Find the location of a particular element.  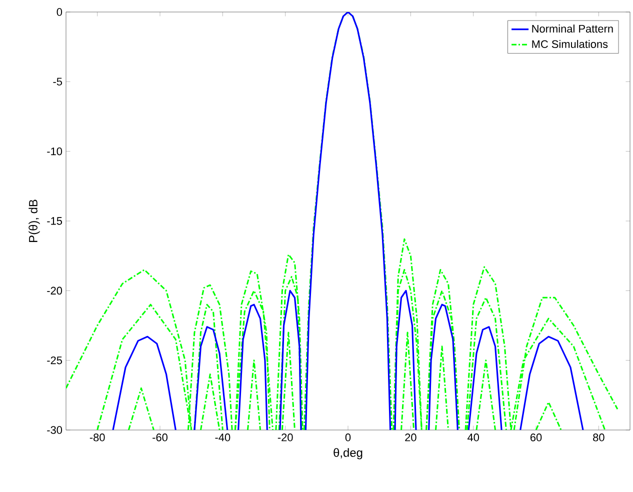

legend-label: MC Simulations is located at coordinates (570, 44).